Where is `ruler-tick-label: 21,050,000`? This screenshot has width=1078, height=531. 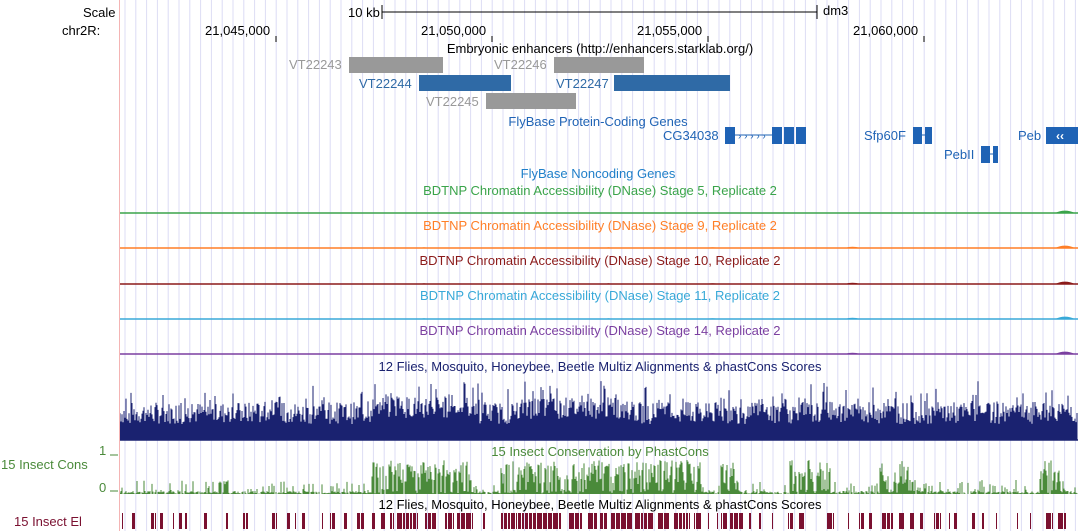 ruler-tick-label: 21,050,000 is located at coordinates (454, 30).